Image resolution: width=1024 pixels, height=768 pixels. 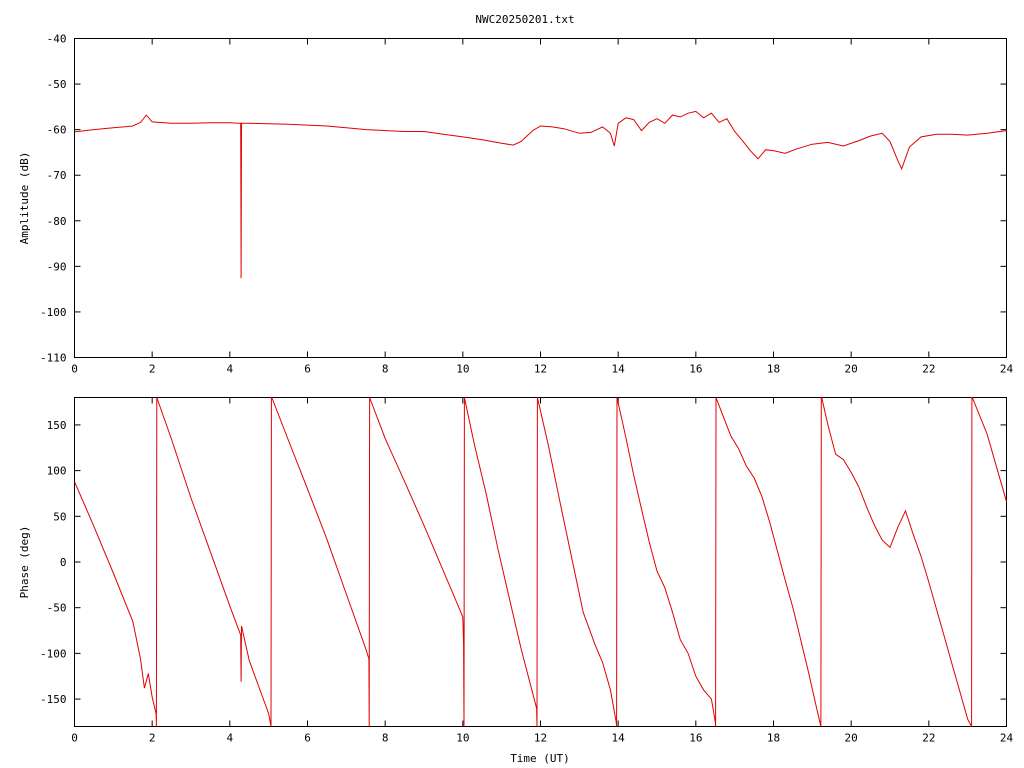 I want to click on amplitude-x-tick-label: 8, so click(x=385, y=369).